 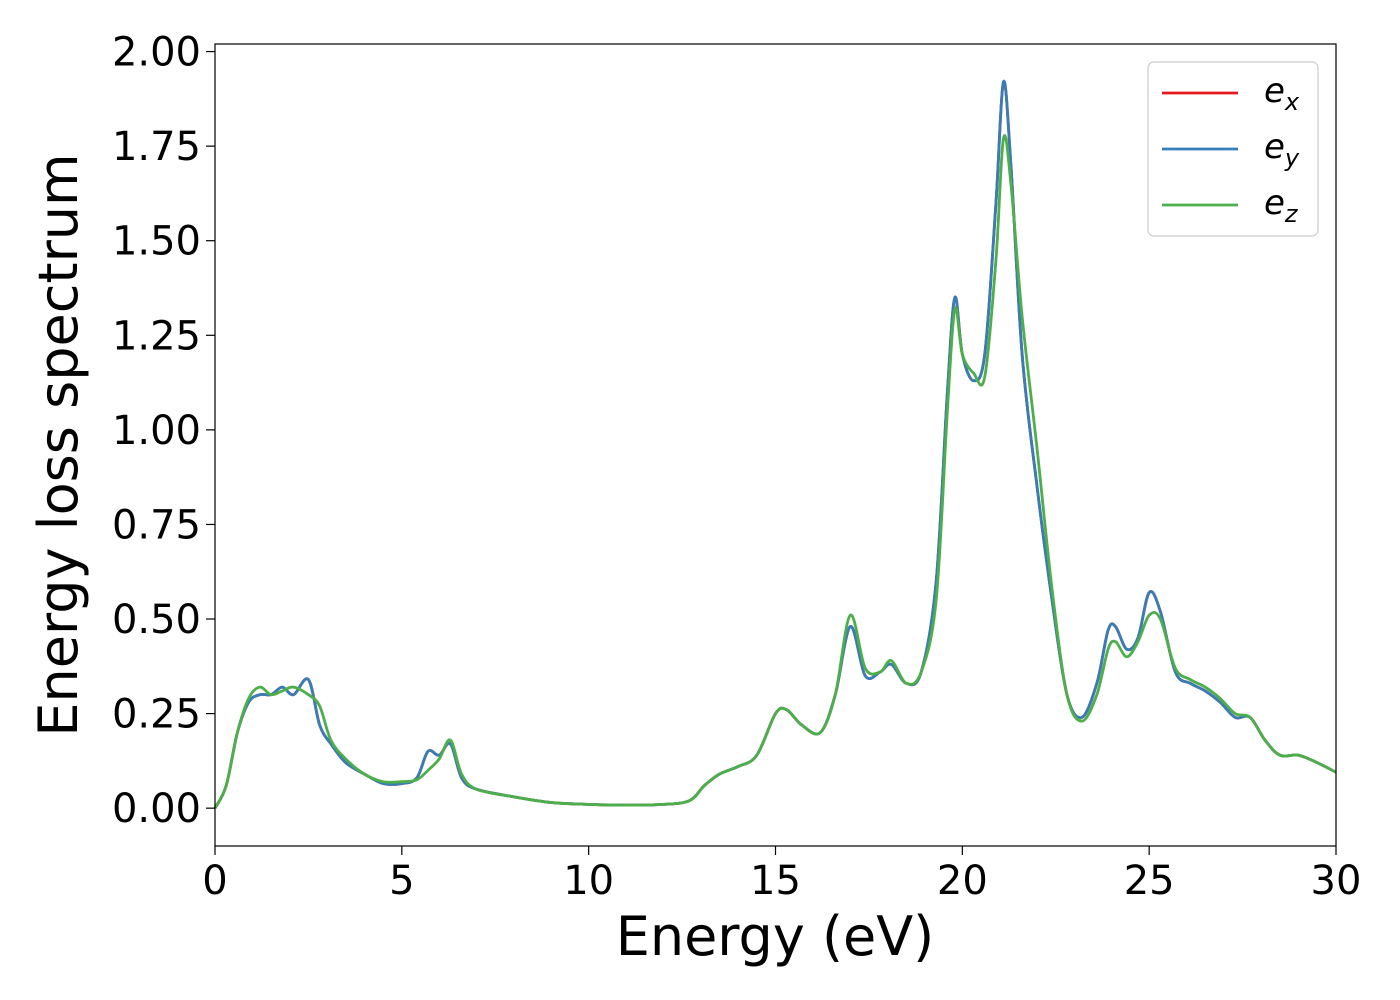 What do you see at coordinates (58, 444) in the screenshot?
I see `y-axis-title: Energy loss spectrum` at bounding box center [58, 444].